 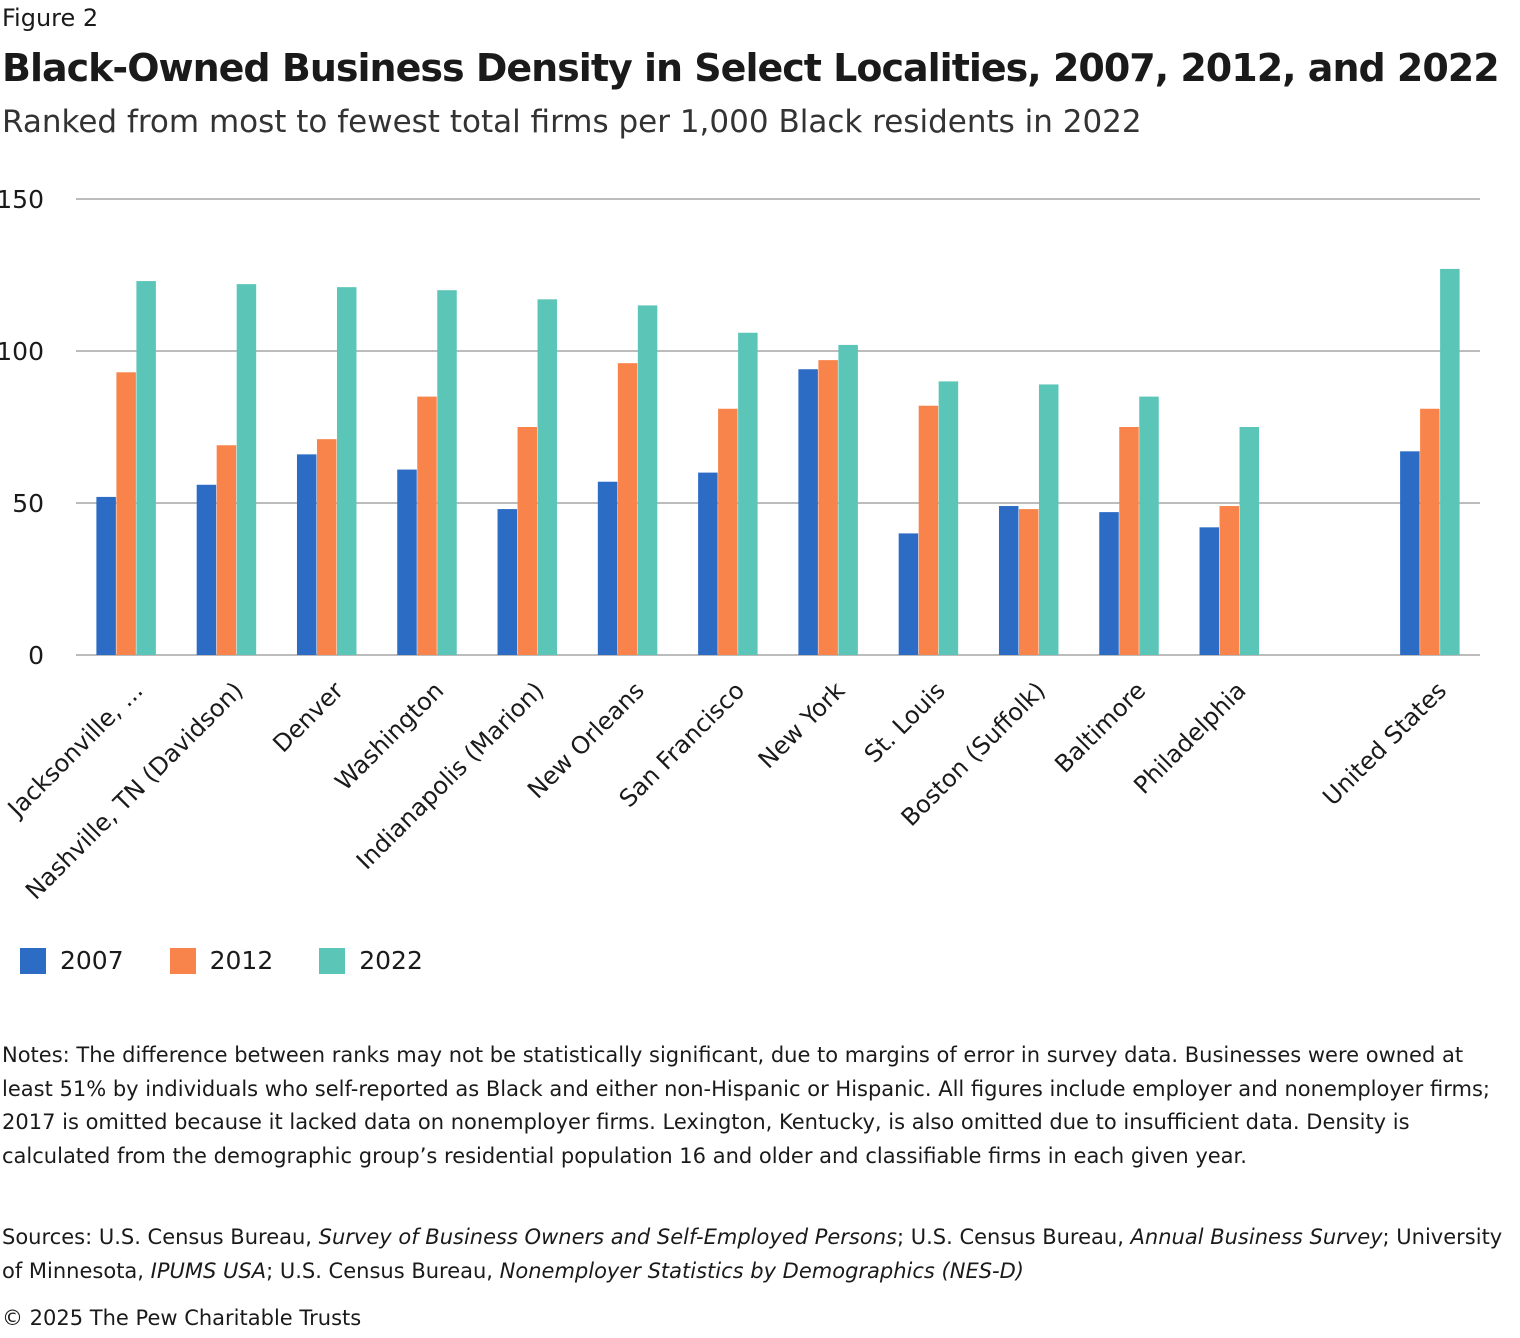 I want to click on legend-item-2007: 2007, so click(x=72, y=960).